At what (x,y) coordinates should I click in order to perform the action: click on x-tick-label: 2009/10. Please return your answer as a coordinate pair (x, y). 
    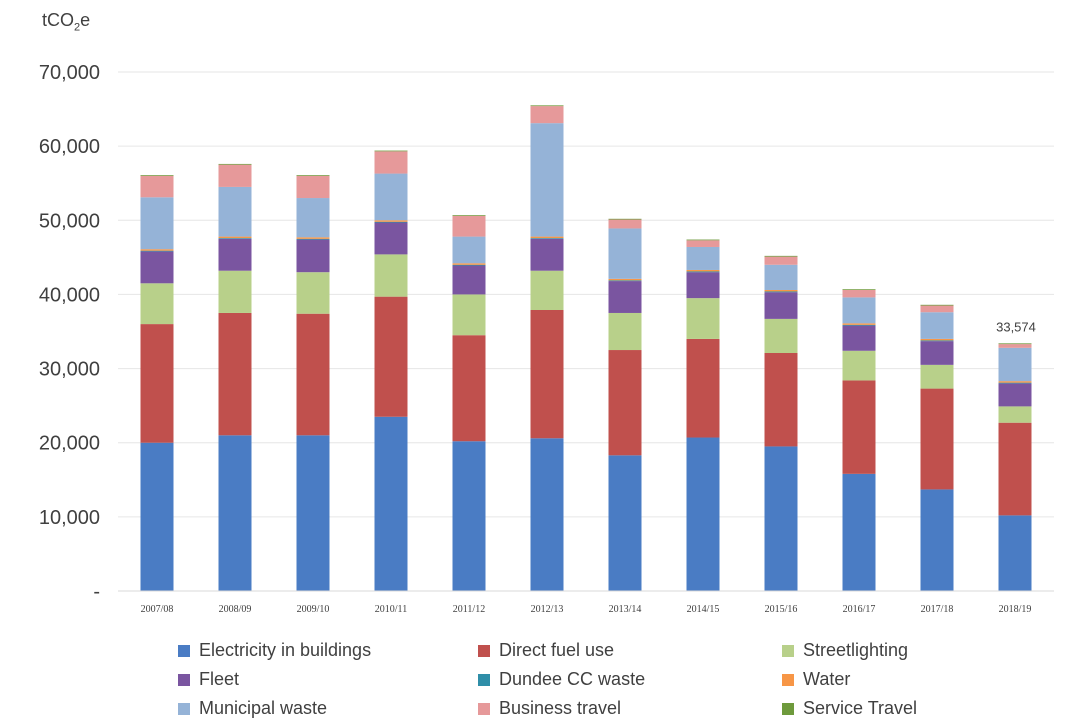
    Looking at the image, I should click on (313, 609).